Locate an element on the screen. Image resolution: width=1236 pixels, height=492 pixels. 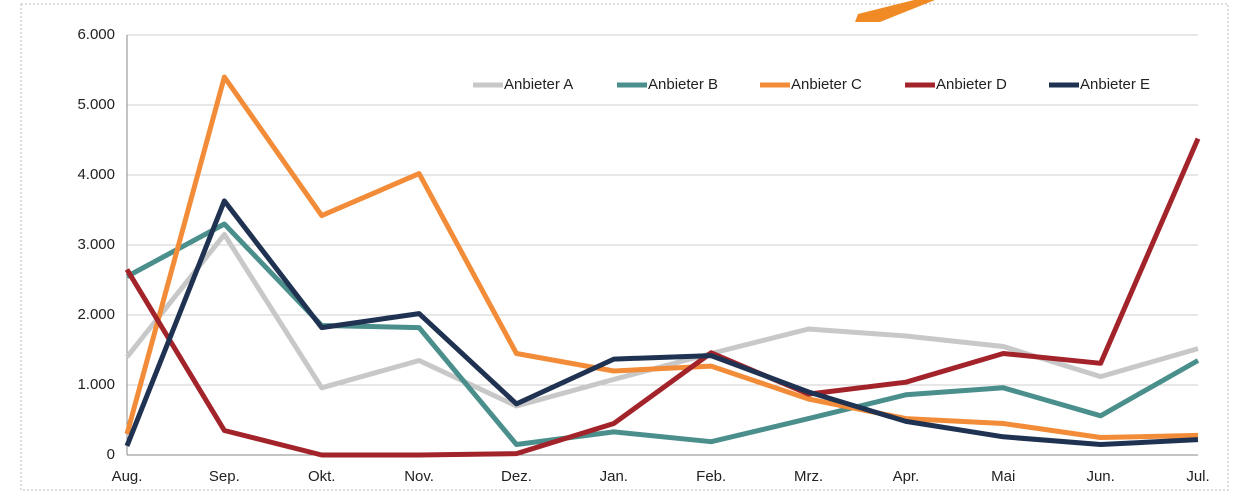
x-tick-label: Sep. is located at coordinates (224, 476).